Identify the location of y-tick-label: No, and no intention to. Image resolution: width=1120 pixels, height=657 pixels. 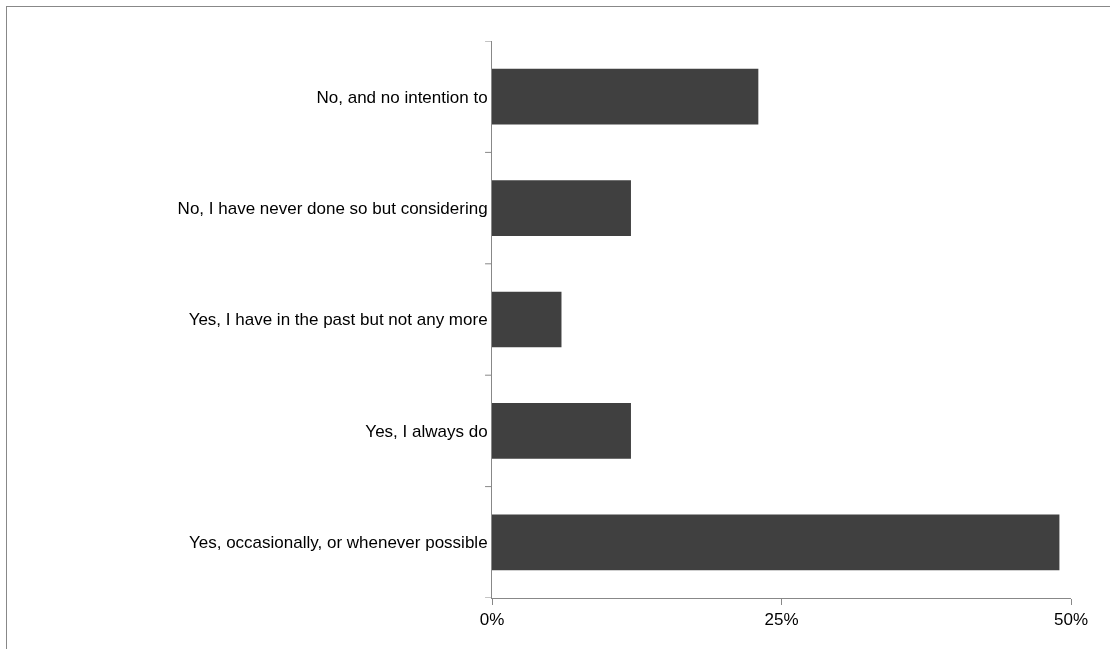
(402, 97).